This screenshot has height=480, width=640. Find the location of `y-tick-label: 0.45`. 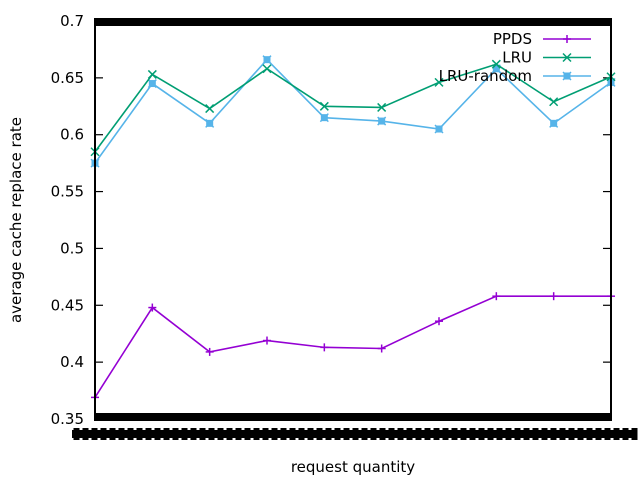

y-tick-label: 0.45 is located at coordinates (67, 305).